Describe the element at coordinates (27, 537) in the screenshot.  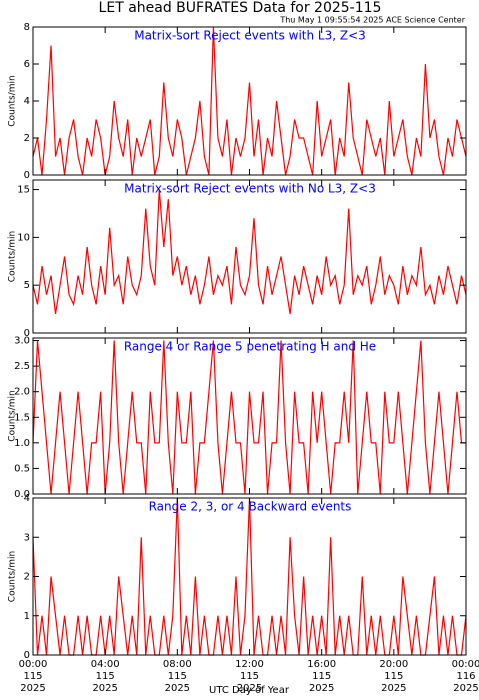
I see `y-tick-label: 3` at that location.